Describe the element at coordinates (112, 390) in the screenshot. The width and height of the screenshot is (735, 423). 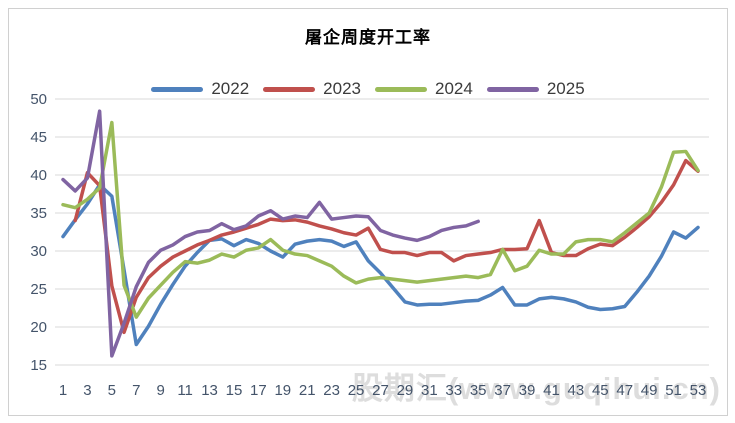
I see `x-tick-label-5: 5` at that location.